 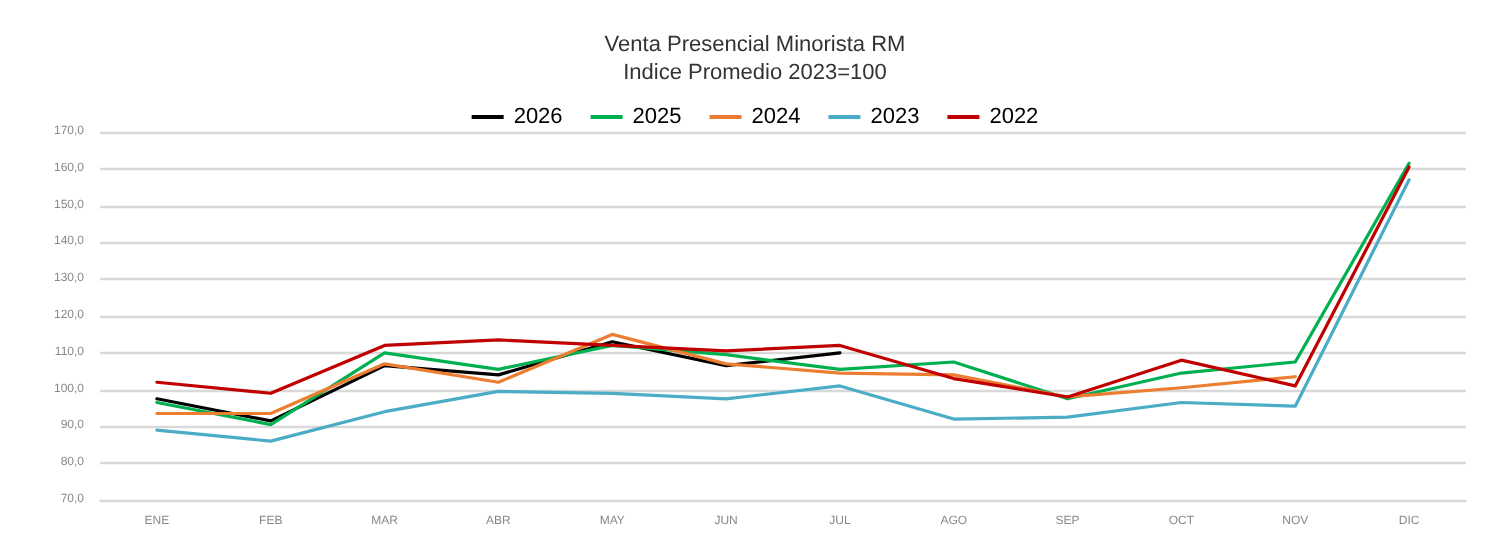 What do you see at coordinates (755, 73) in the screenshot?
I see `chart-subtitle: Indice Promedio 2023=100` at bounding box center [755, 73].